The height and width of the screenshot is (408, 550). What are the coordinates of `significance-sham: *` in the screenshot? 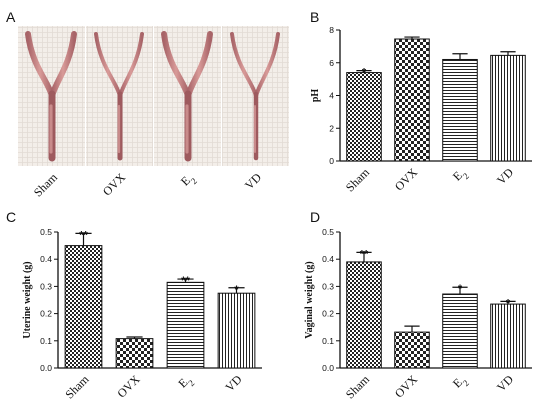 It's located at (364, 73).